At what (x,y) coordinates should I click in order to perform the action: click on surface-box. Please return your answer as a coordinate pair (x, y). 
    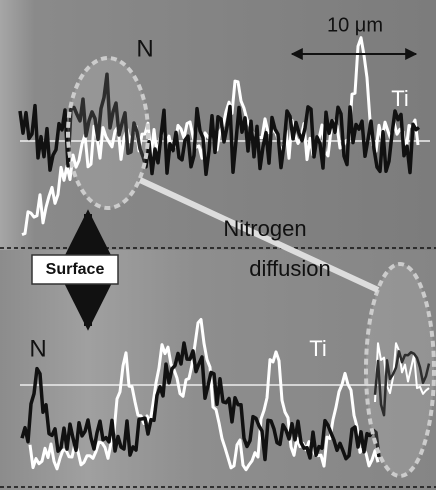
    Looking at the image, I should click on (75, 269).